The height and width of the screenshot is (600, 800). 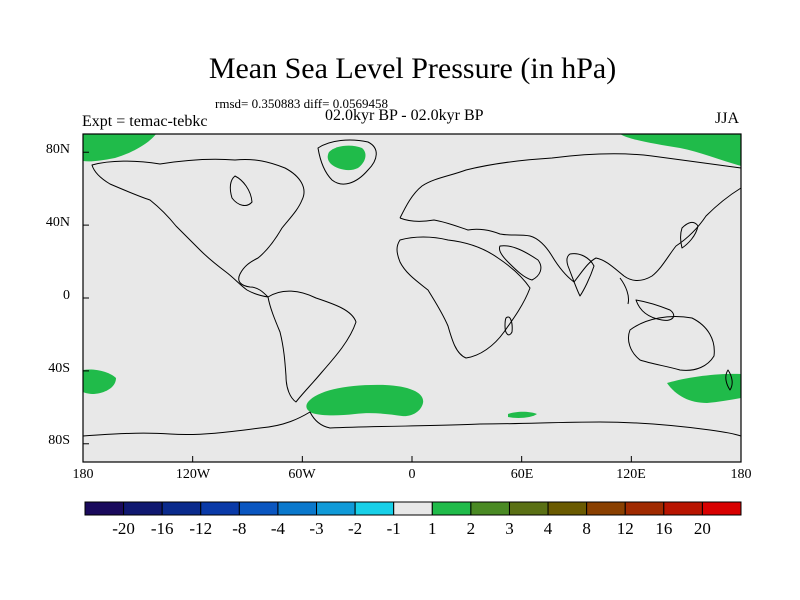 I want to click on coast-india, so click(x=580, y=275).